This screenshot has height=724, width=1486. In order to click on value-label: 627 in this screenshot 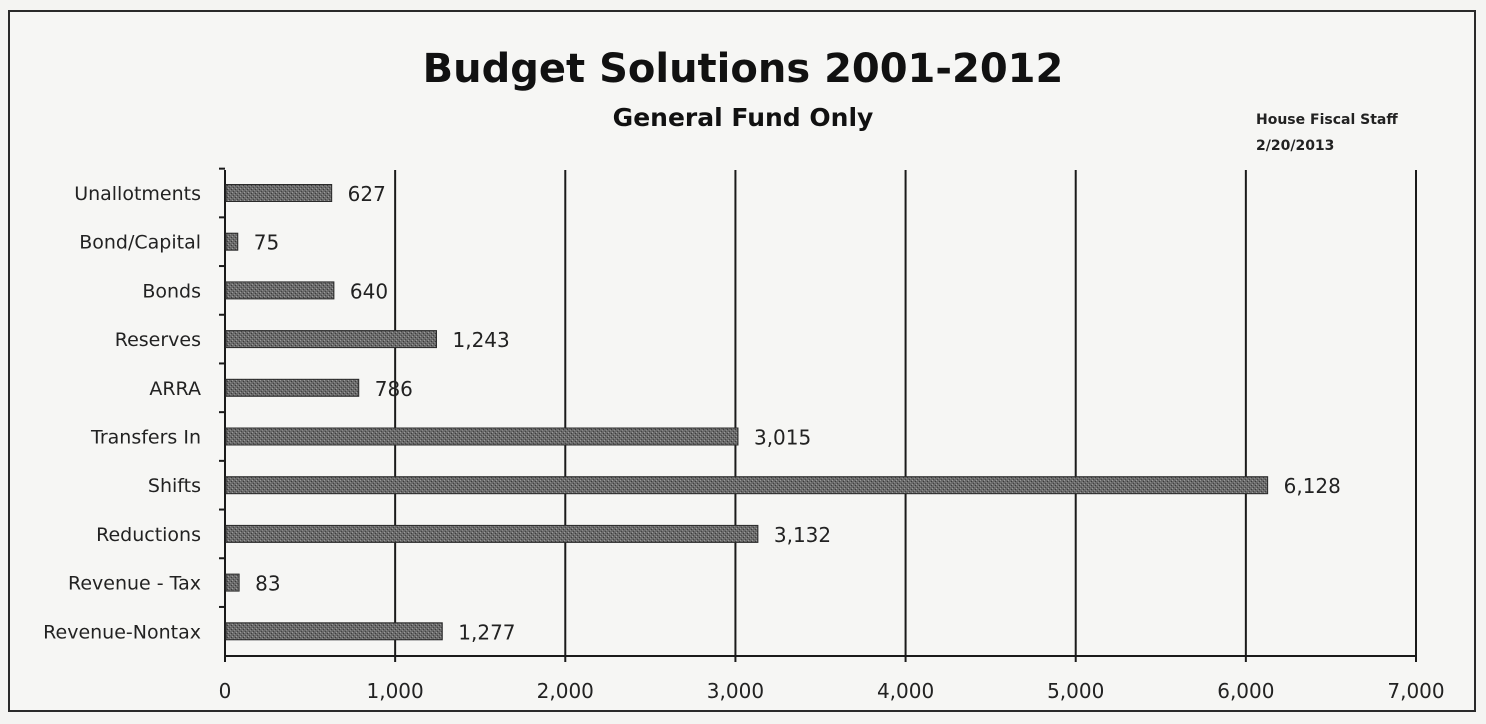, I will do `click(367, 194)`.